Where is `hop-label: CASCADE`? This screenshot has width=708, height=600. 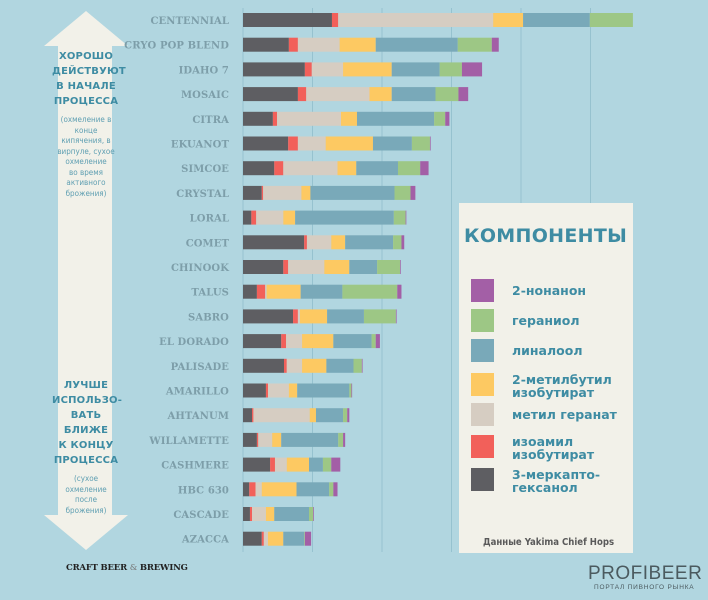 hop-label: CASCADE is located at coordinates (201, 515).